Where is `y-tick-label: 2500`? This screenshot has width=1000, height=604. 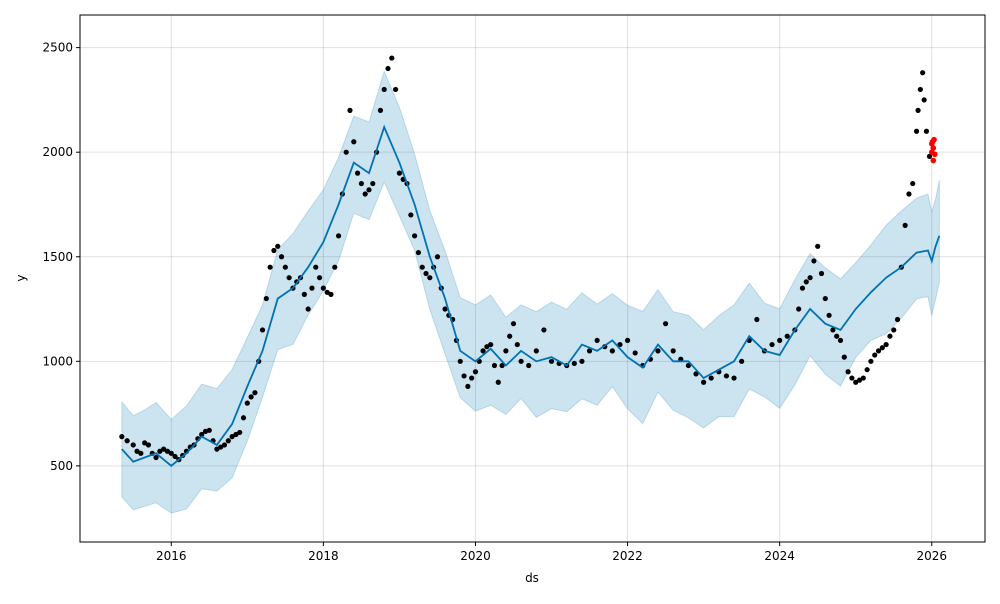 y-tick-label: 2500 is located at coordinates (57, 48).